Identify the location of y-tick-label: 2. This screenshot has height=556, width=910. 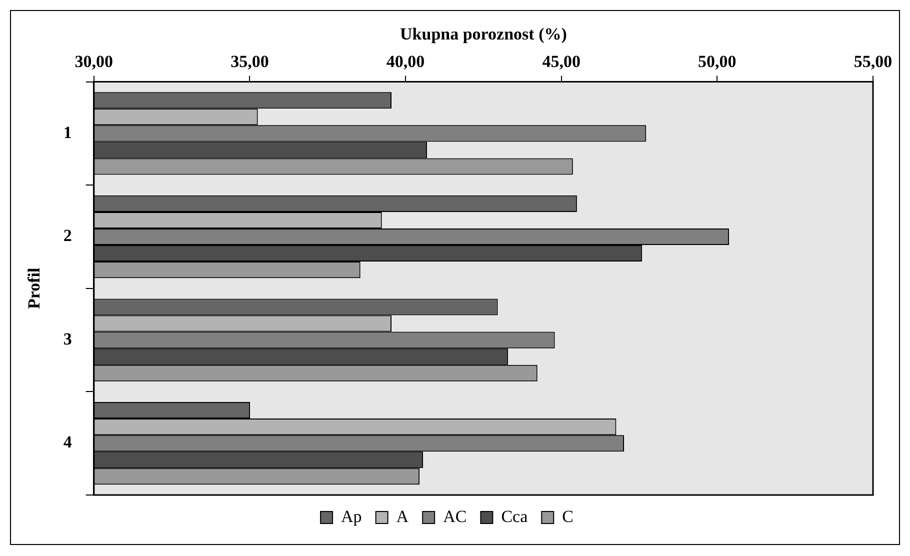
(67, 236).